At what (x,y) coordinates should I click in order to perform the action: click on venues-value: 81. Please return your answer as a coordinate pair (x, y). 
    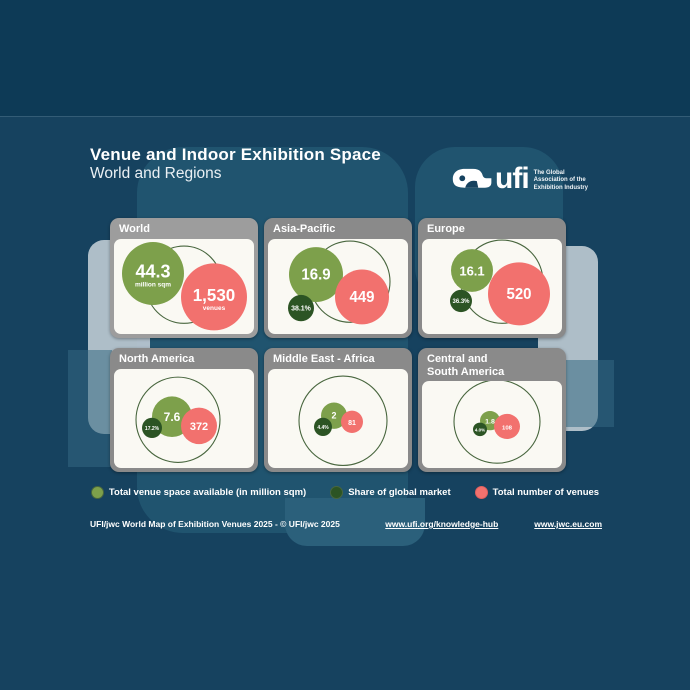
    Looking at the image, I should click on (352, 422).